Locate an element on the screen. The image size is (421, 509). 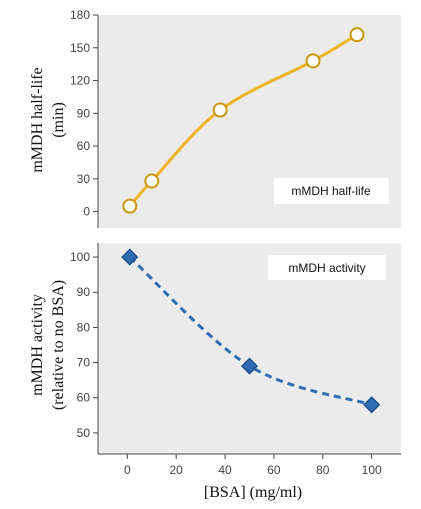
top-y-axis-label: mMDH half-life is located at coordinates (37, 119).